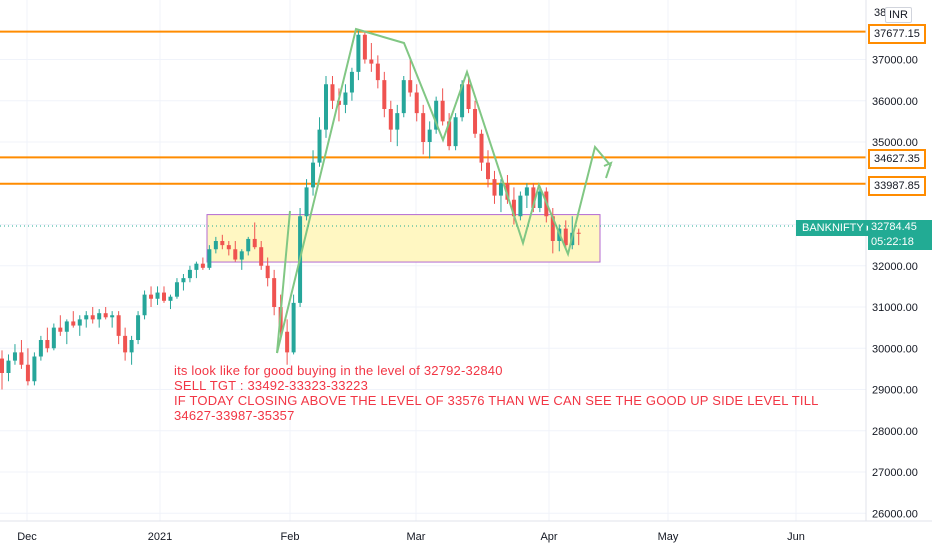 The height and width of the screenshot is (550, 932). What do you see at coordinates (416, 537) in the screenshot?
I see `x-tick-label: Mar` at bounding box center [416, 537].